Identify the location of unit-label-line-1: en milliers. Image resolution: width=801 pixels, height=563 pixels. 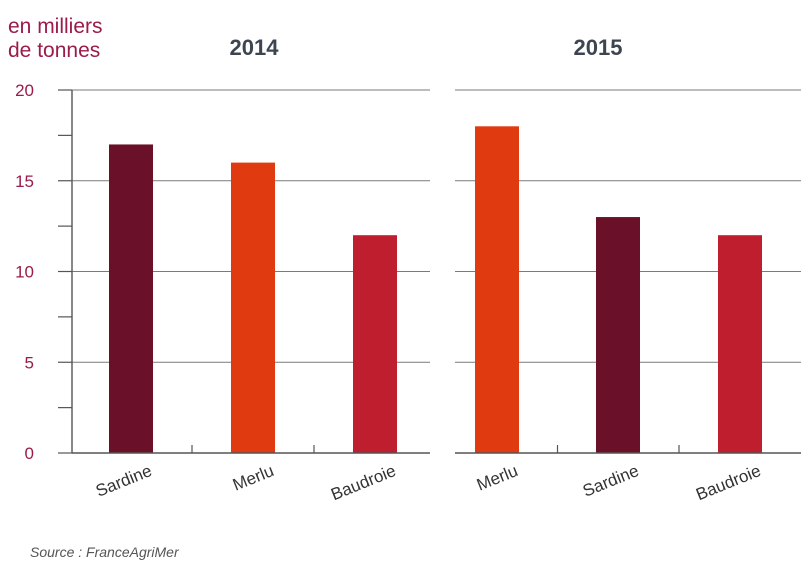
(55, 26).